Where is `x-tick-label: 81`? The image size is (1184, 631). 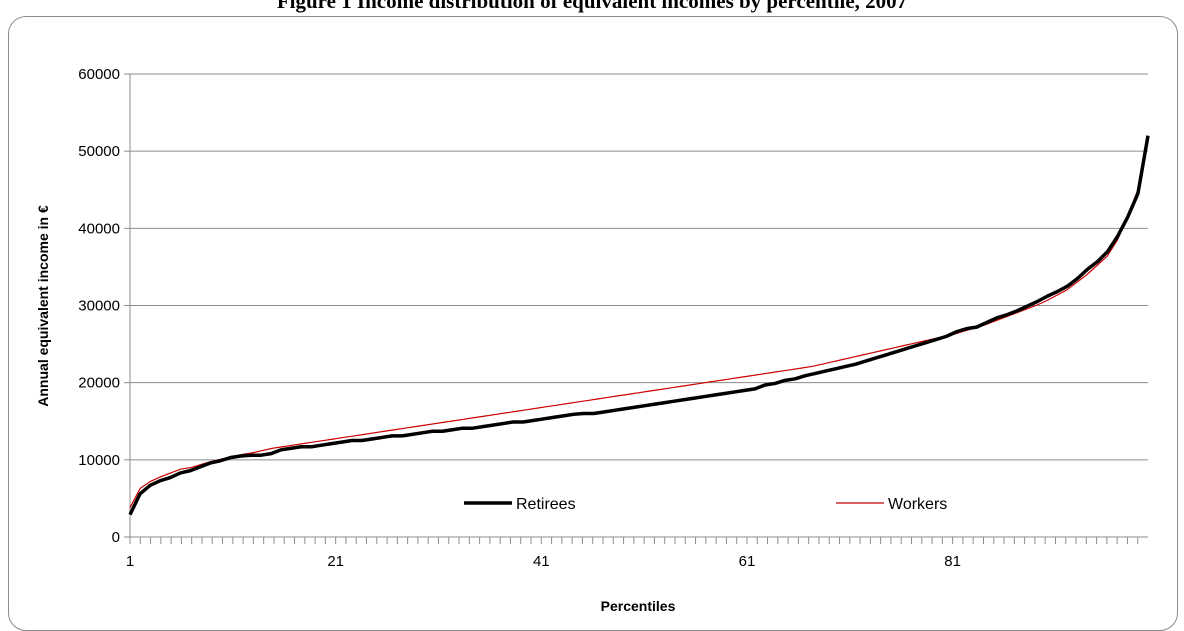
x-tick-label: 81 is located at coordinates (952, 561).